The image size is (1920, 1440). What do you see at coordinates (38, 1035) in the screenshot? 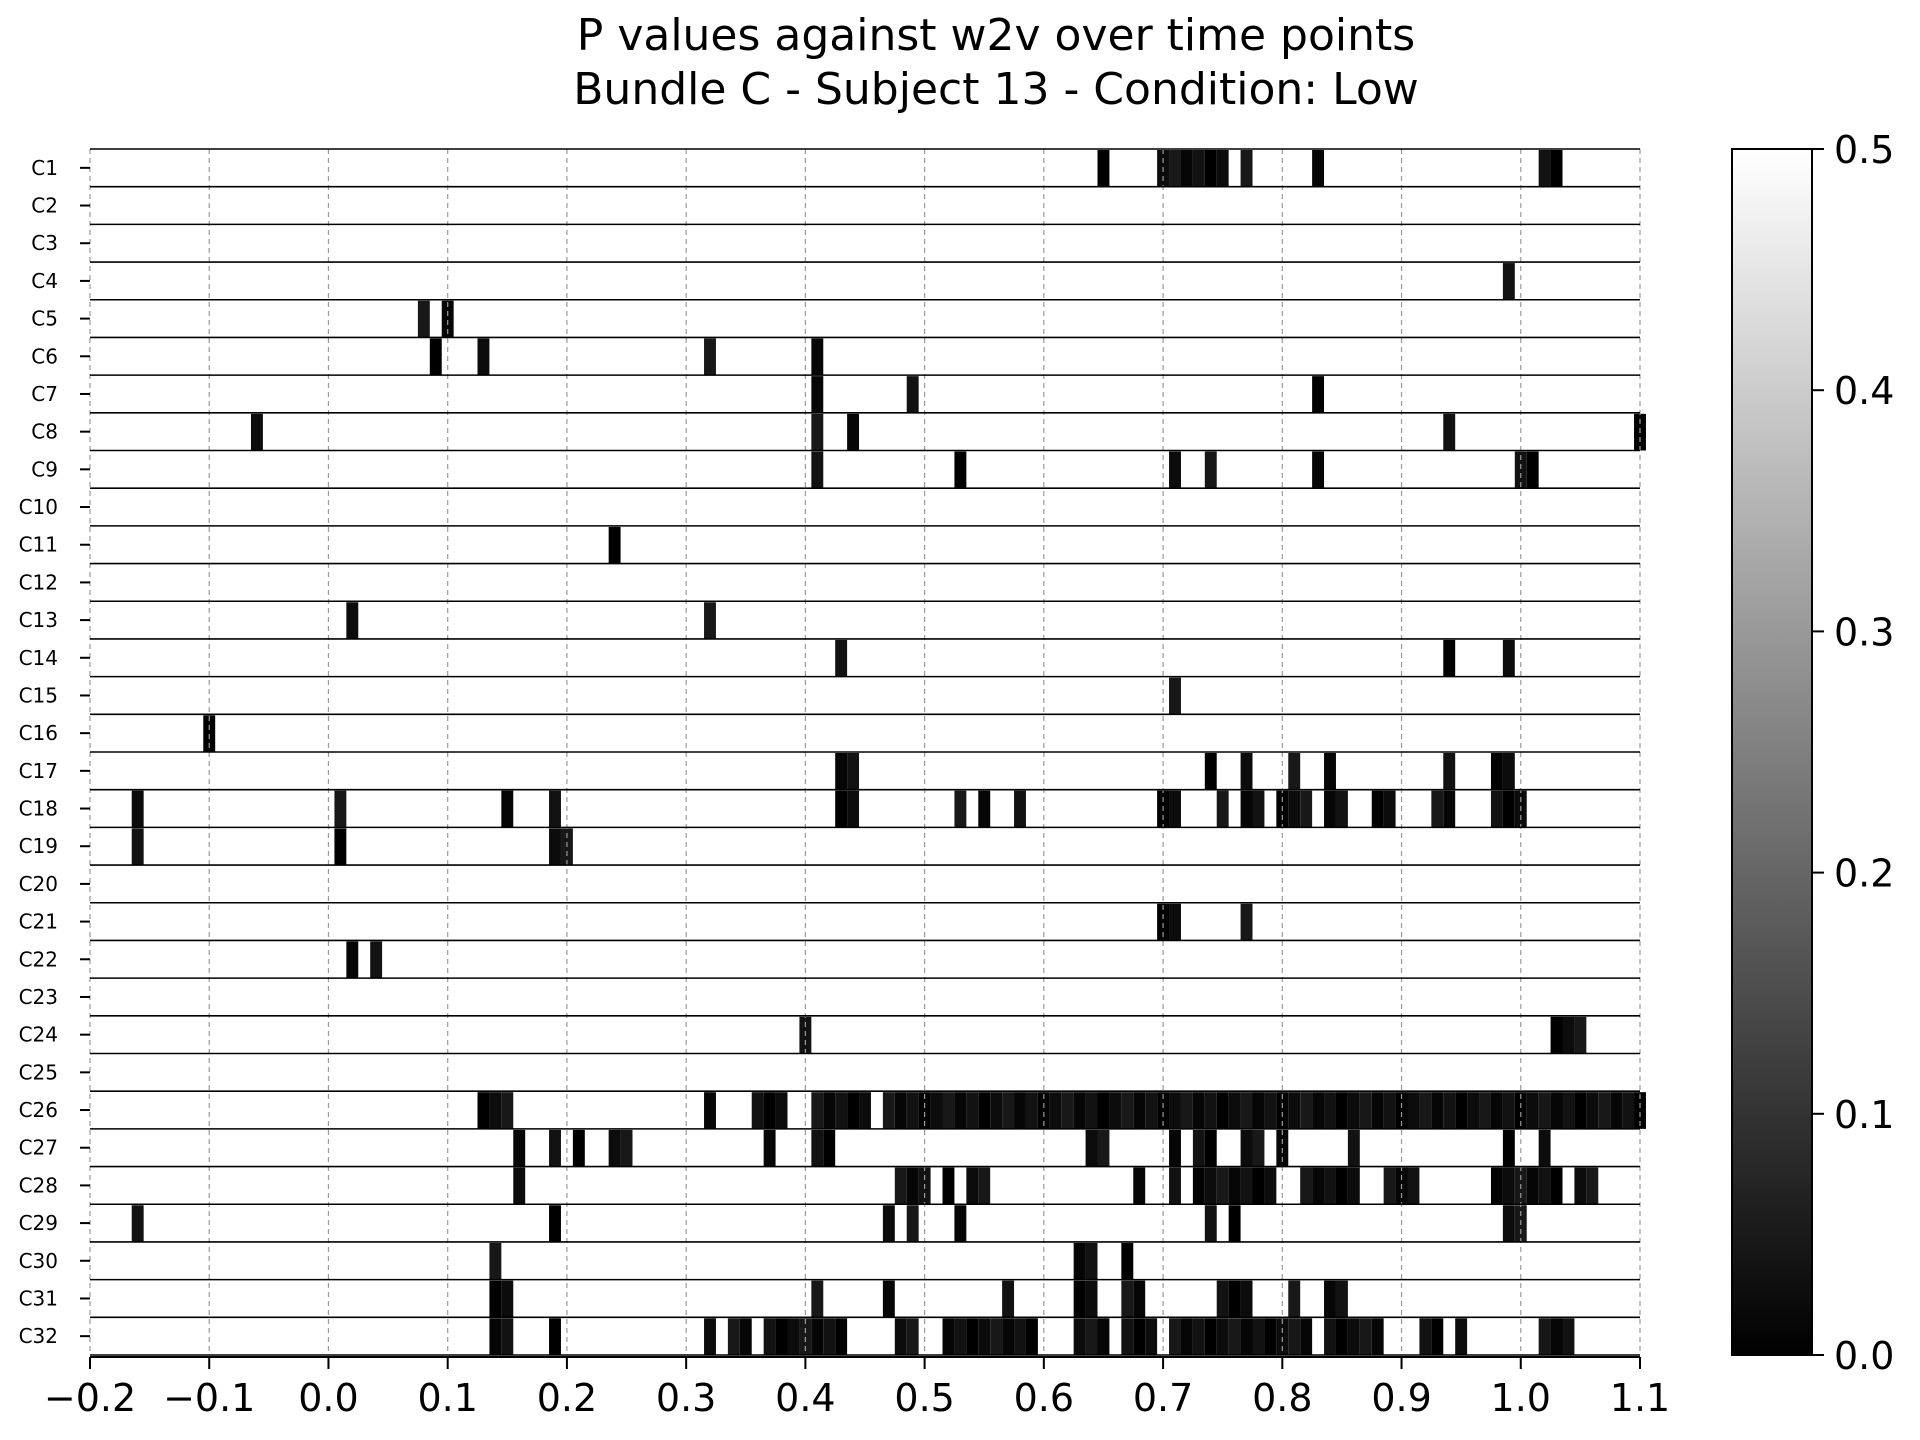
I see `y-tick-label: C24` at bounding box center [38, 1035].